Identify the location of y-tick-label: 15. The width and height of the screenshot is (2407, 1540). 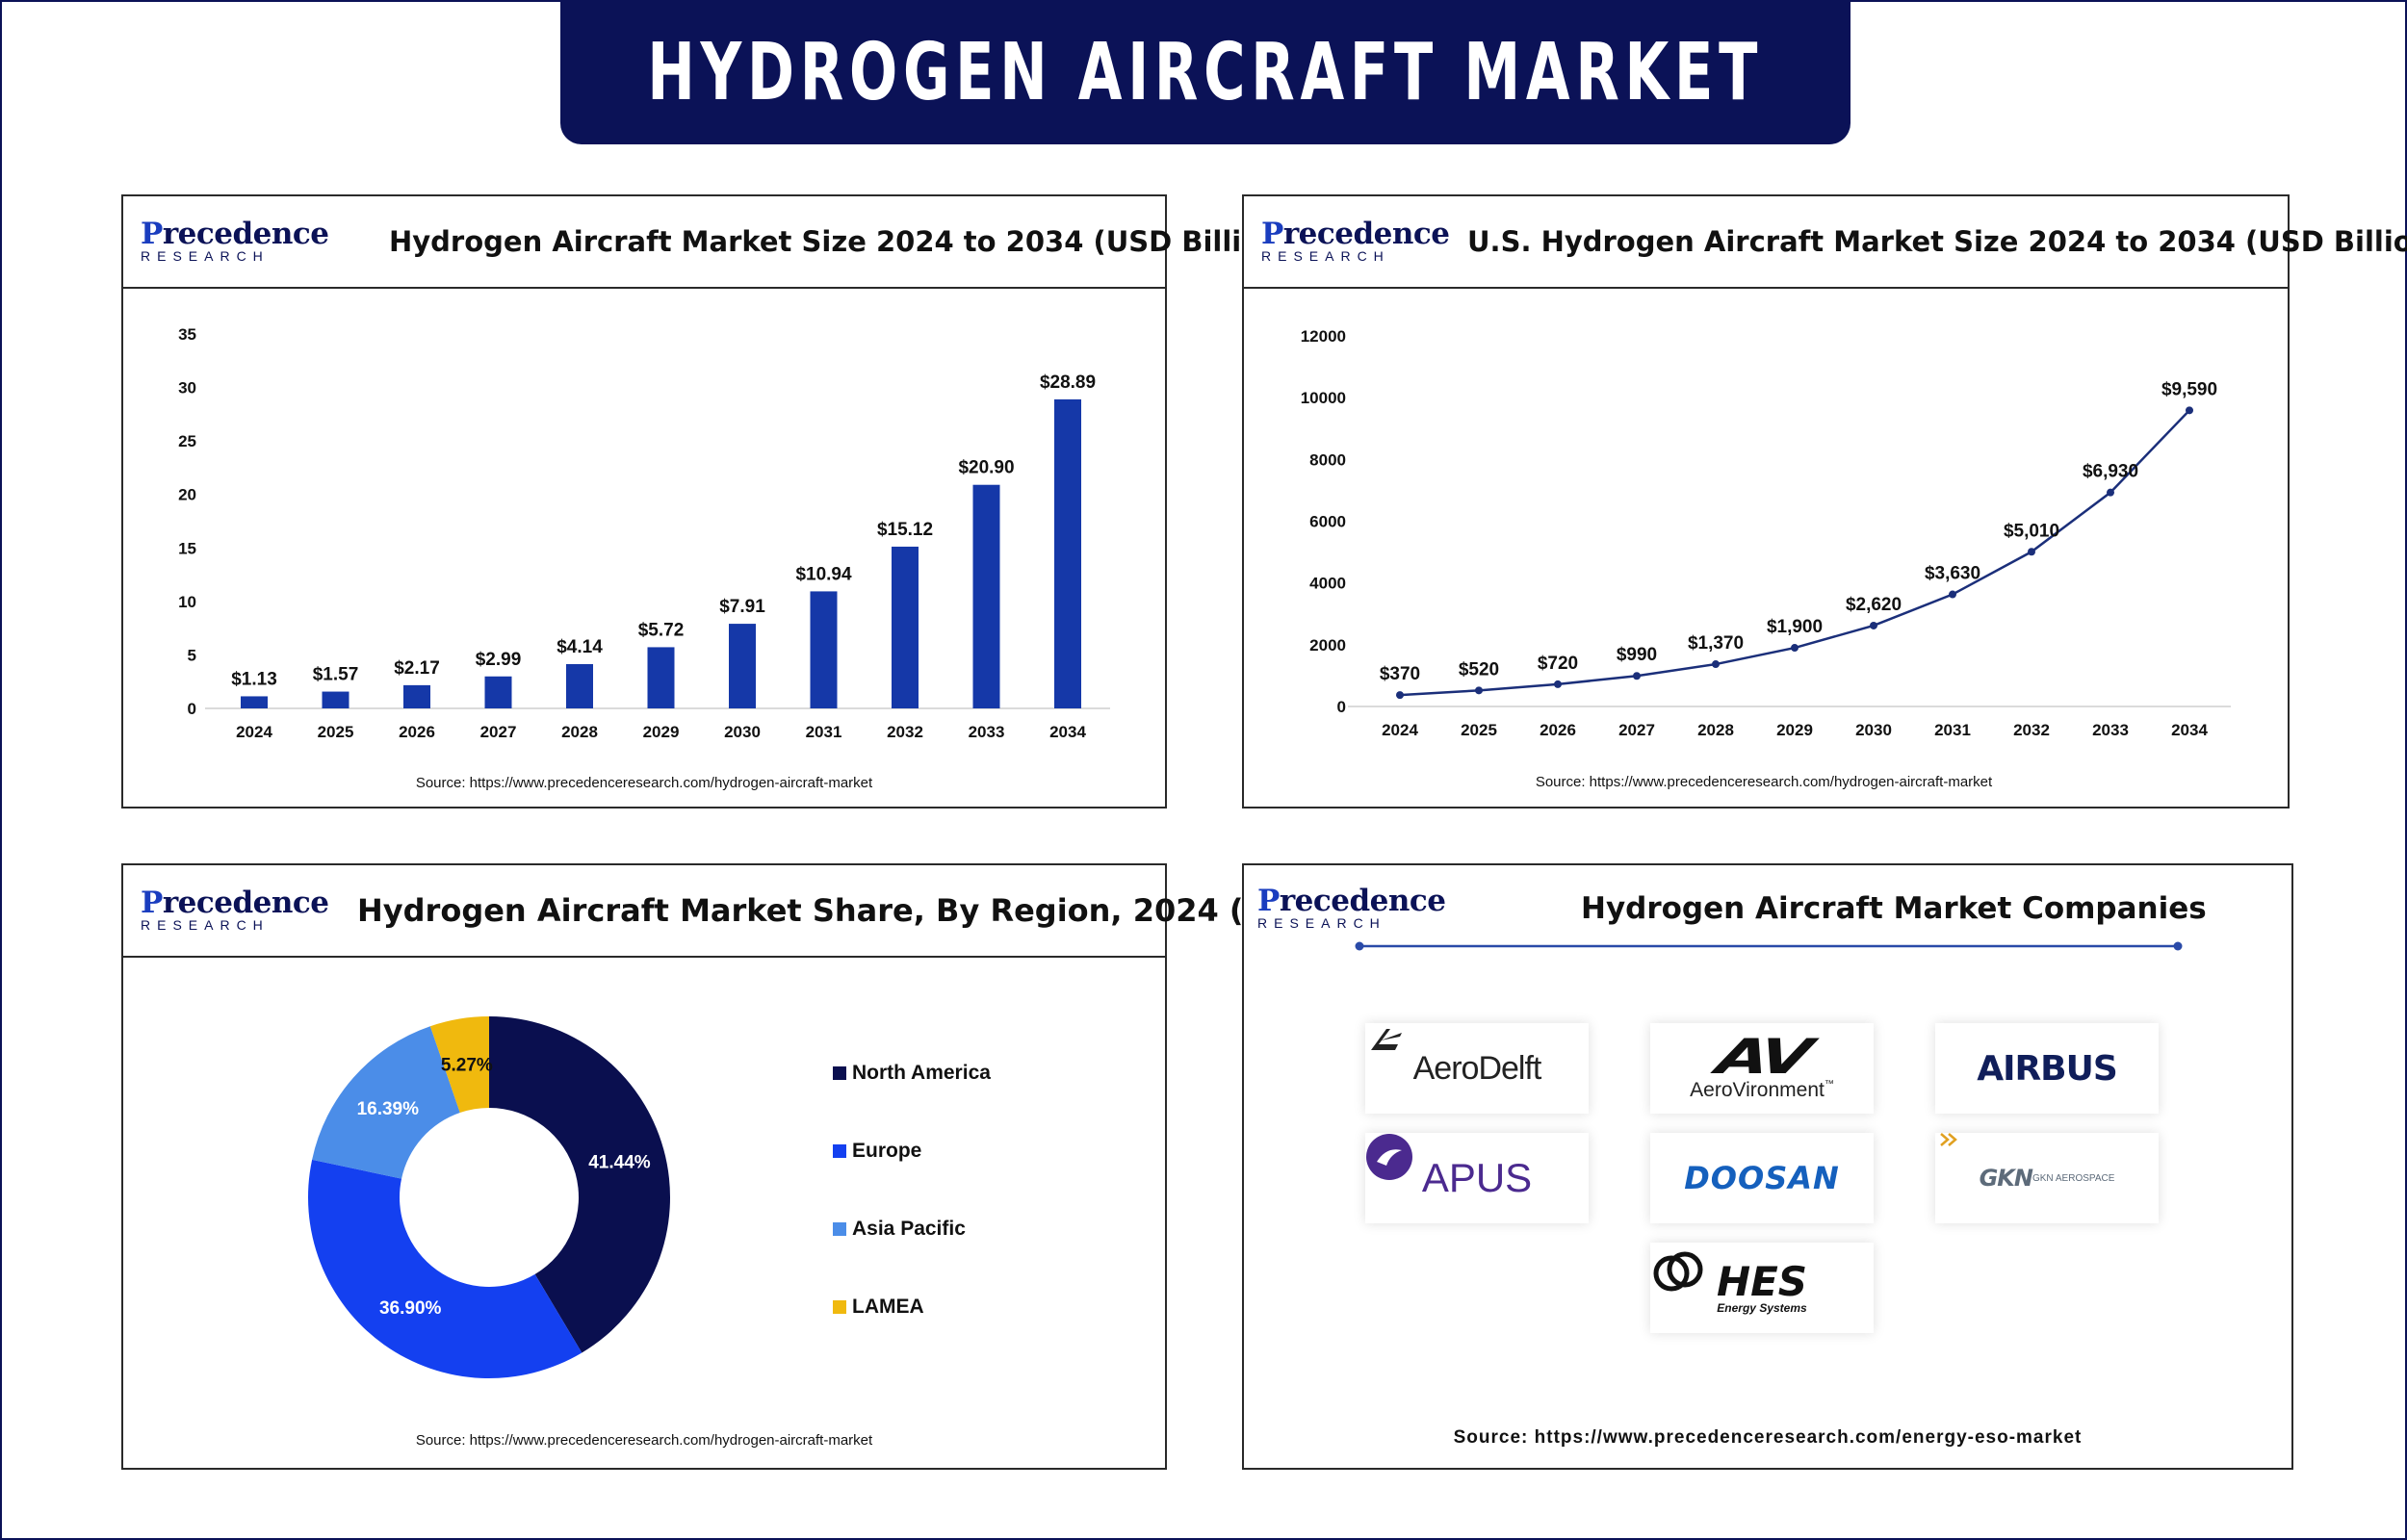
(187, 548).